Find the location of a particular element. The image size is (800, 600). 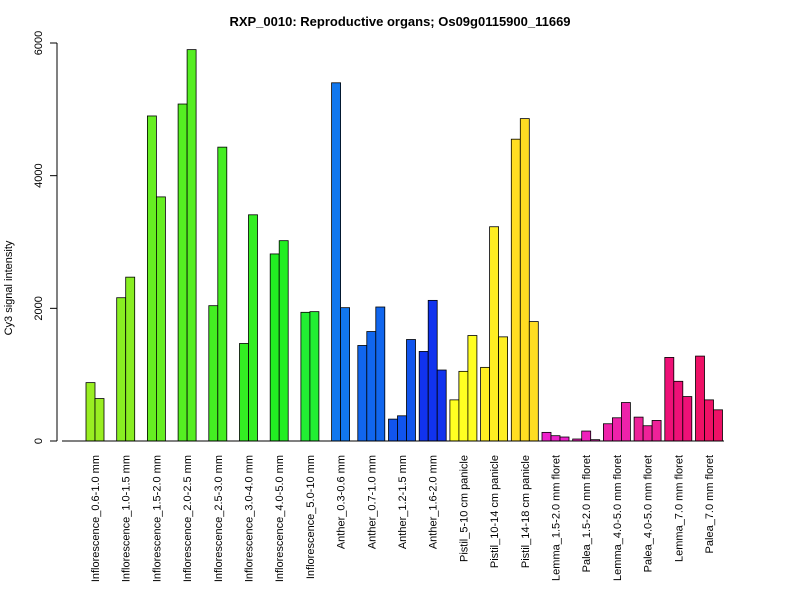

x-tick-label: Palea_4.0-5.0 mm floret is located at coordinates (649, 513).